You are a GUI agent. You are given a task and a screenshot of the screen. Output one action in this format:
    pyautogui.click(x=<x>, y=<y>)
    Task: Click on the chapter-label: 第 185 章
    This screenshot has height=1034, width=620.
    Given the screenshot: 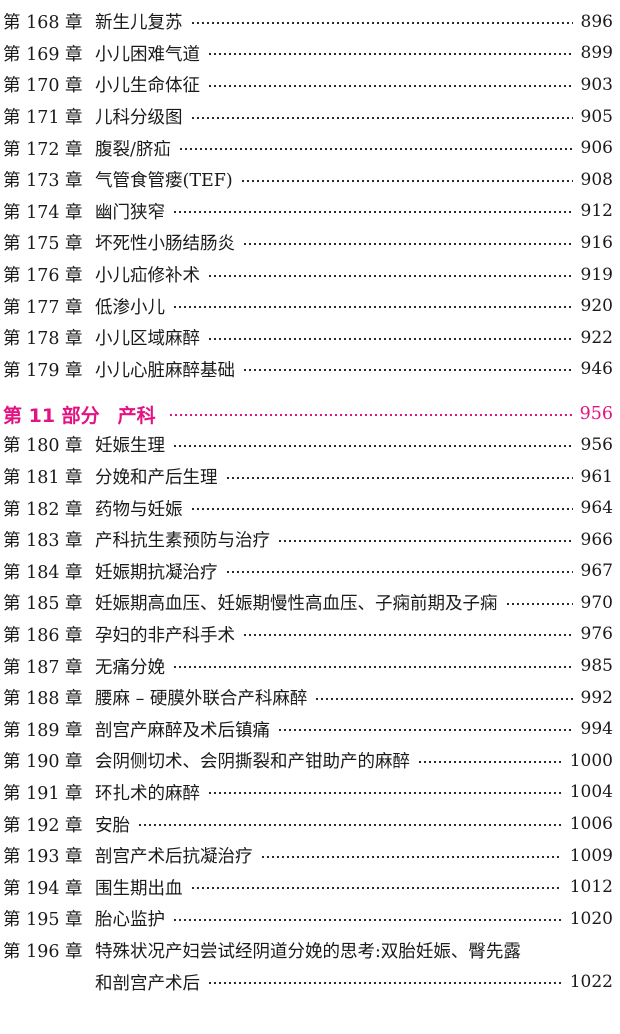 What is the action you would take?
    pyautogui.click(x=43, y=604)
    